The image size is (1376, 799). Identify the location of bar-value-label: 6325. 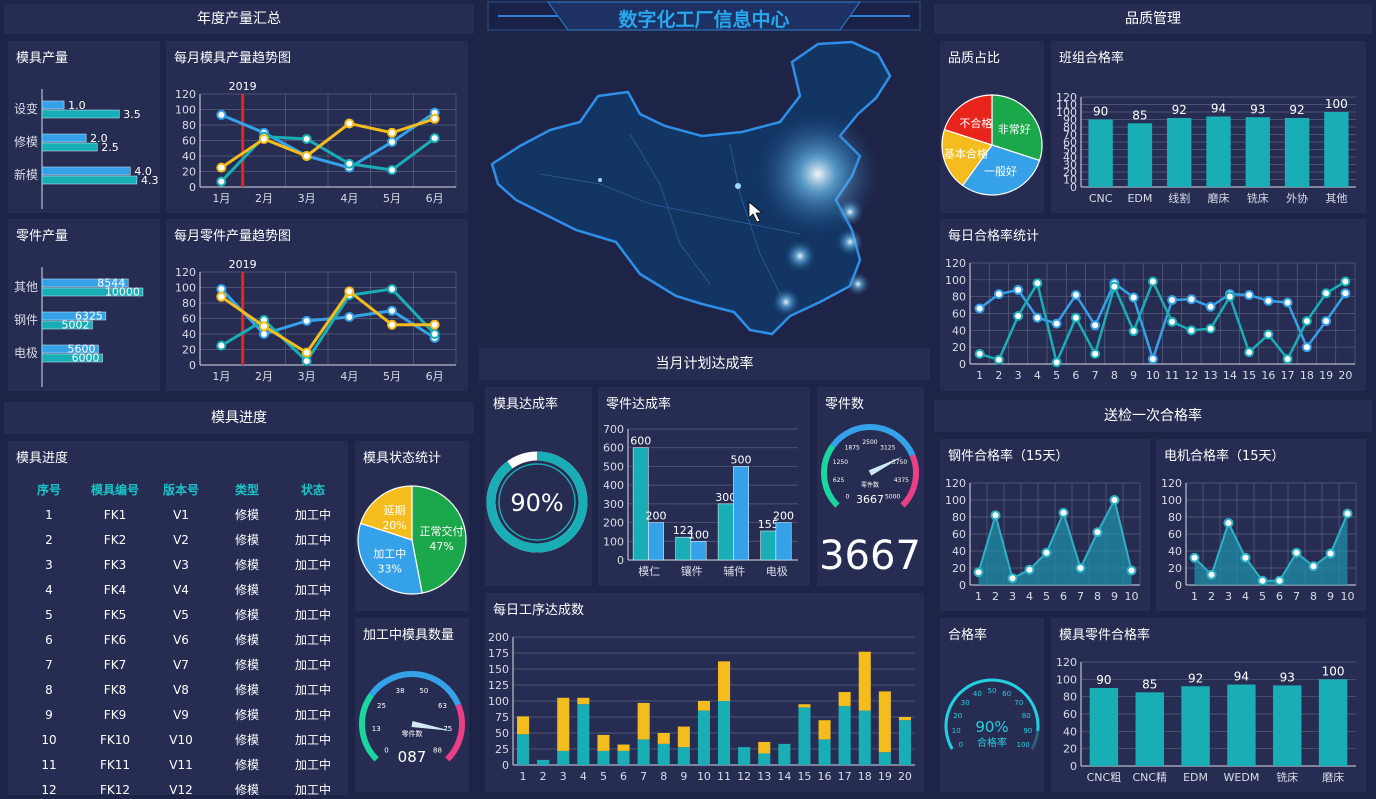
(89, 316).